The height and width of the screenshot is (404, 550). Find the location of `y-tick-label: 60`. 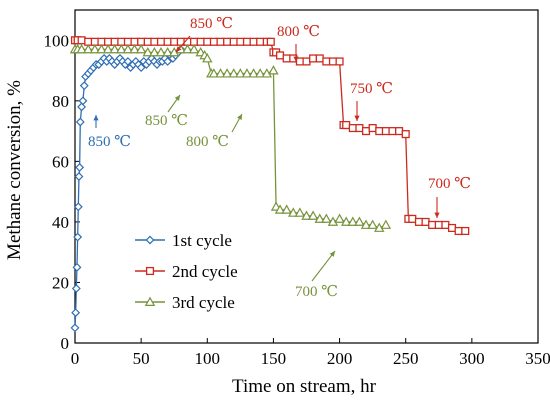

y-tick-label: 60 is located at coordinates (60, 161).